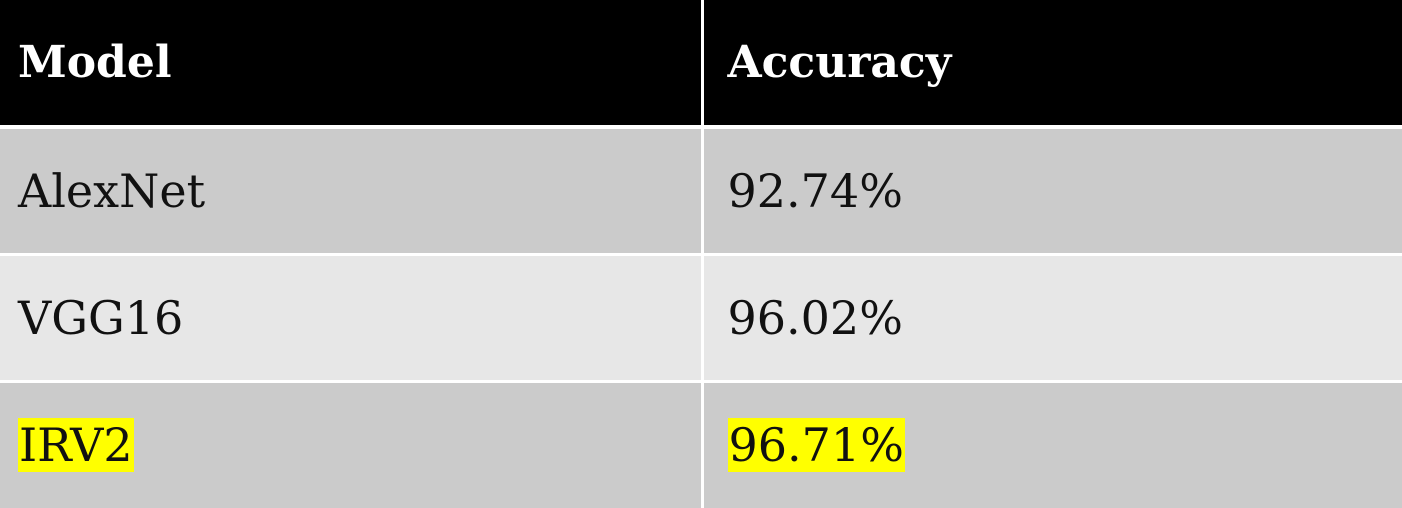  Describe the element at coordinates (816, 445) in the screenshot. I see `accuracy-value-highlighted: 96.71%` at that location.